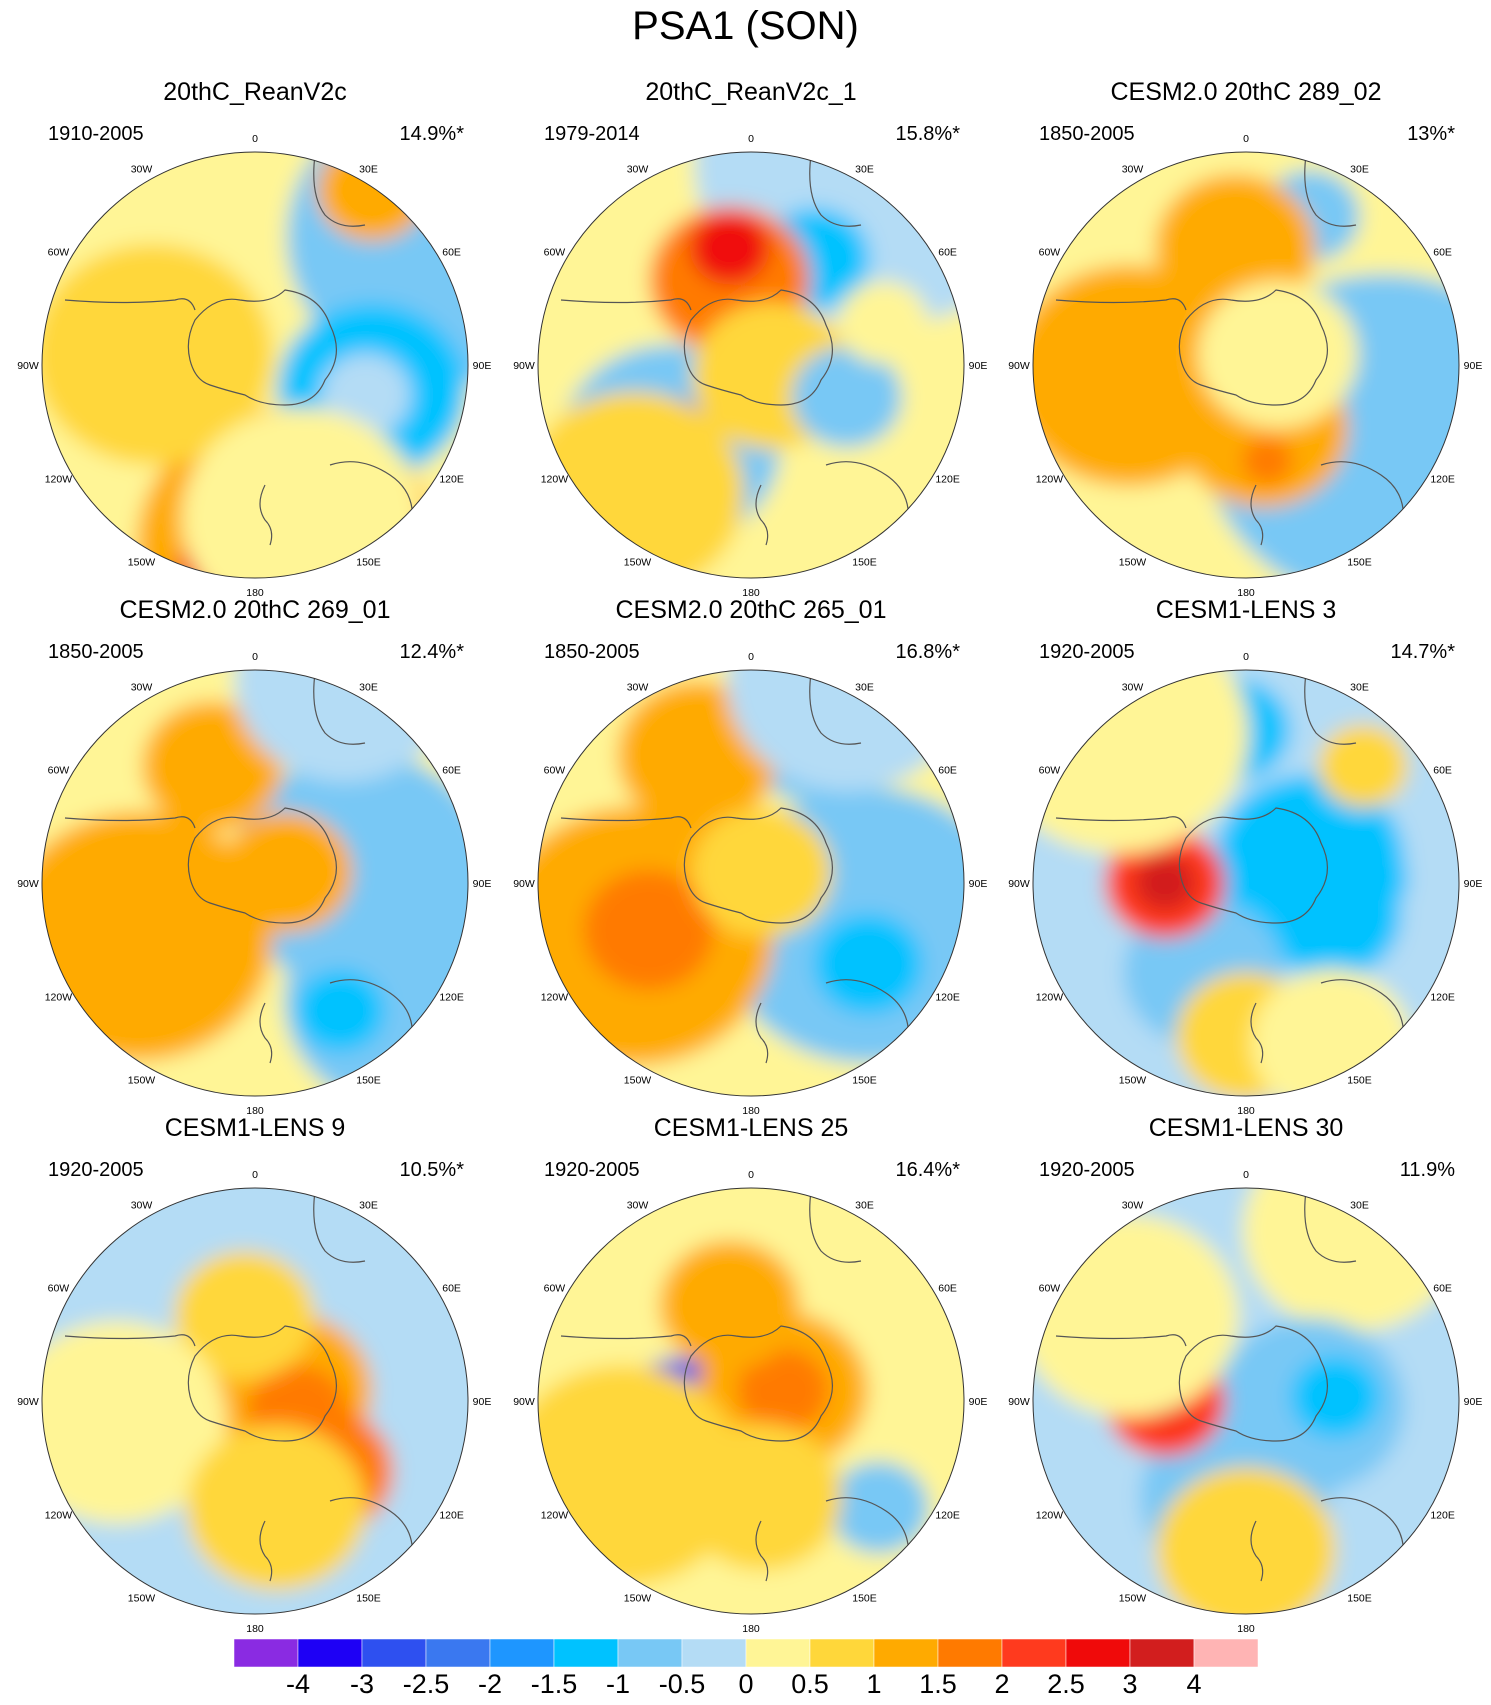  What do you see at coordinates (1246, 610) in the screenshot?
I see `panel-title: CESM1-LENS 3` at bounding box center [1246, 610].